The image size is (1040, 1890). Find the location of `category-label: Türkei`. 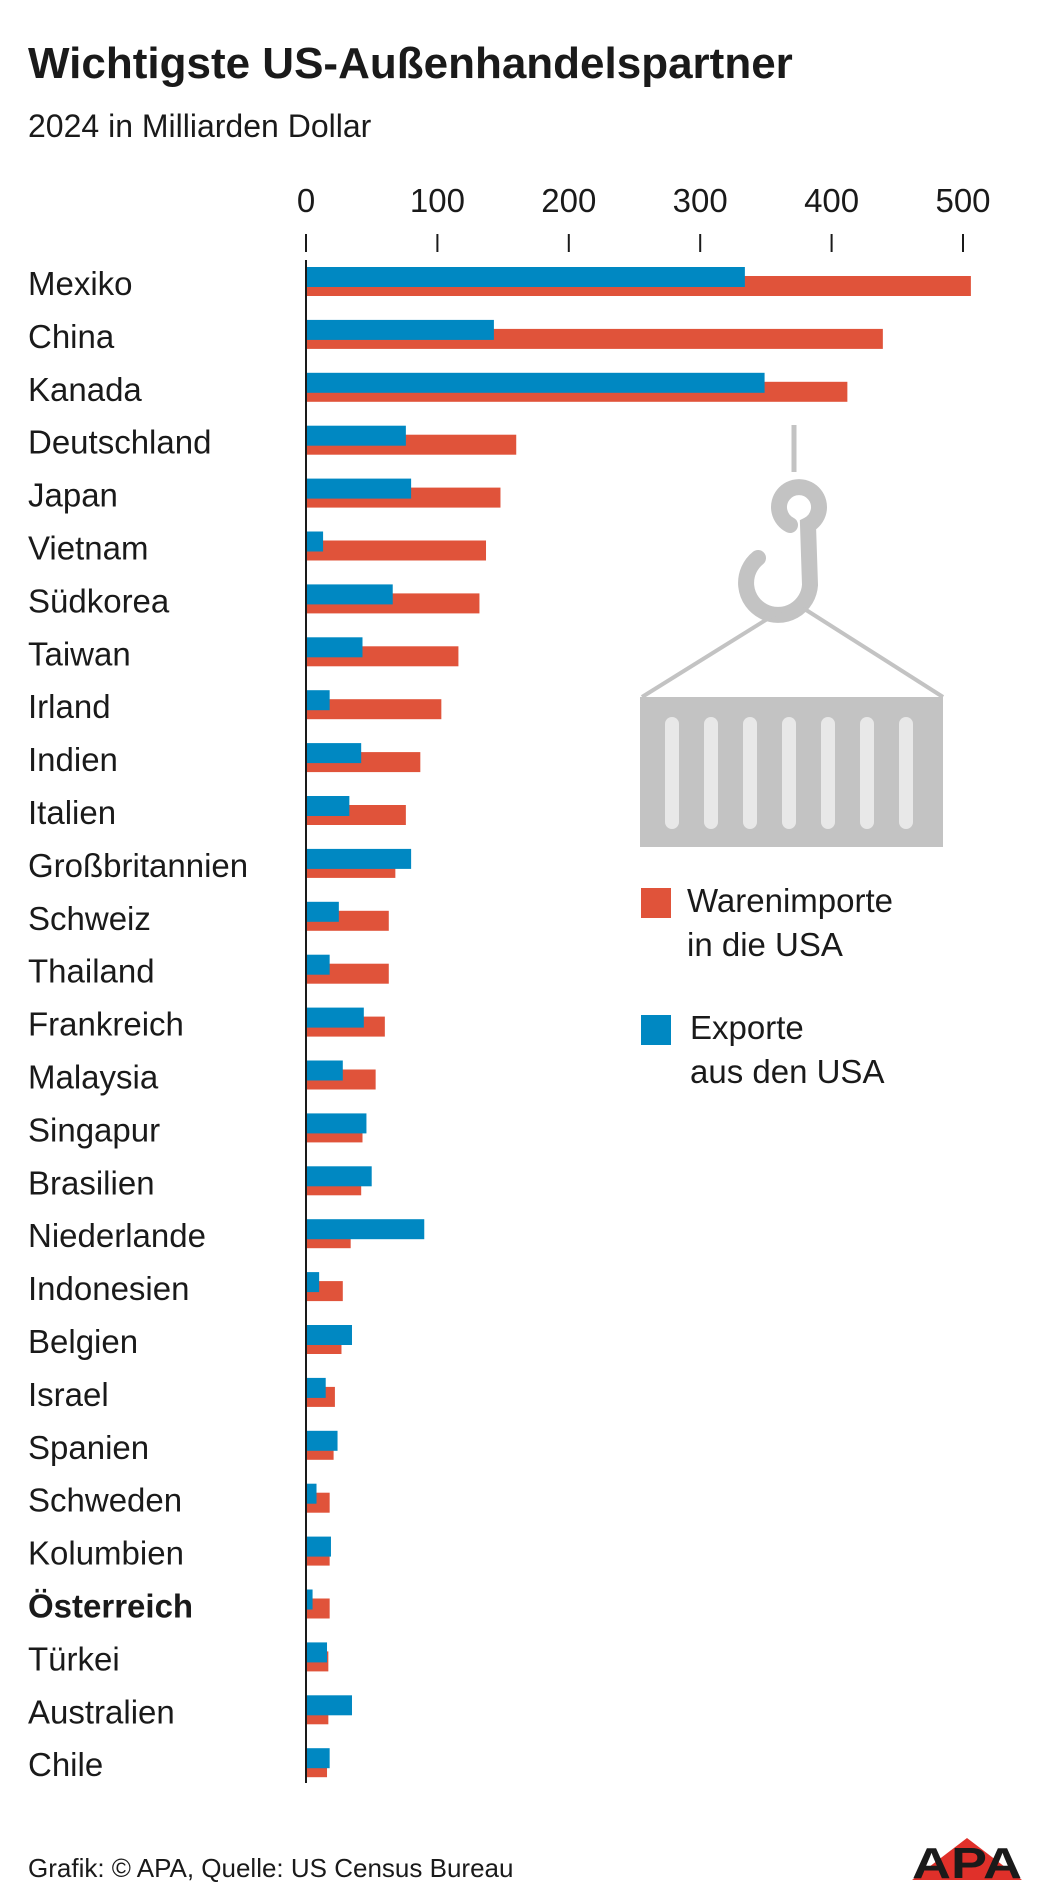

category-label: Türkei is located at coordinates (74, 1658).